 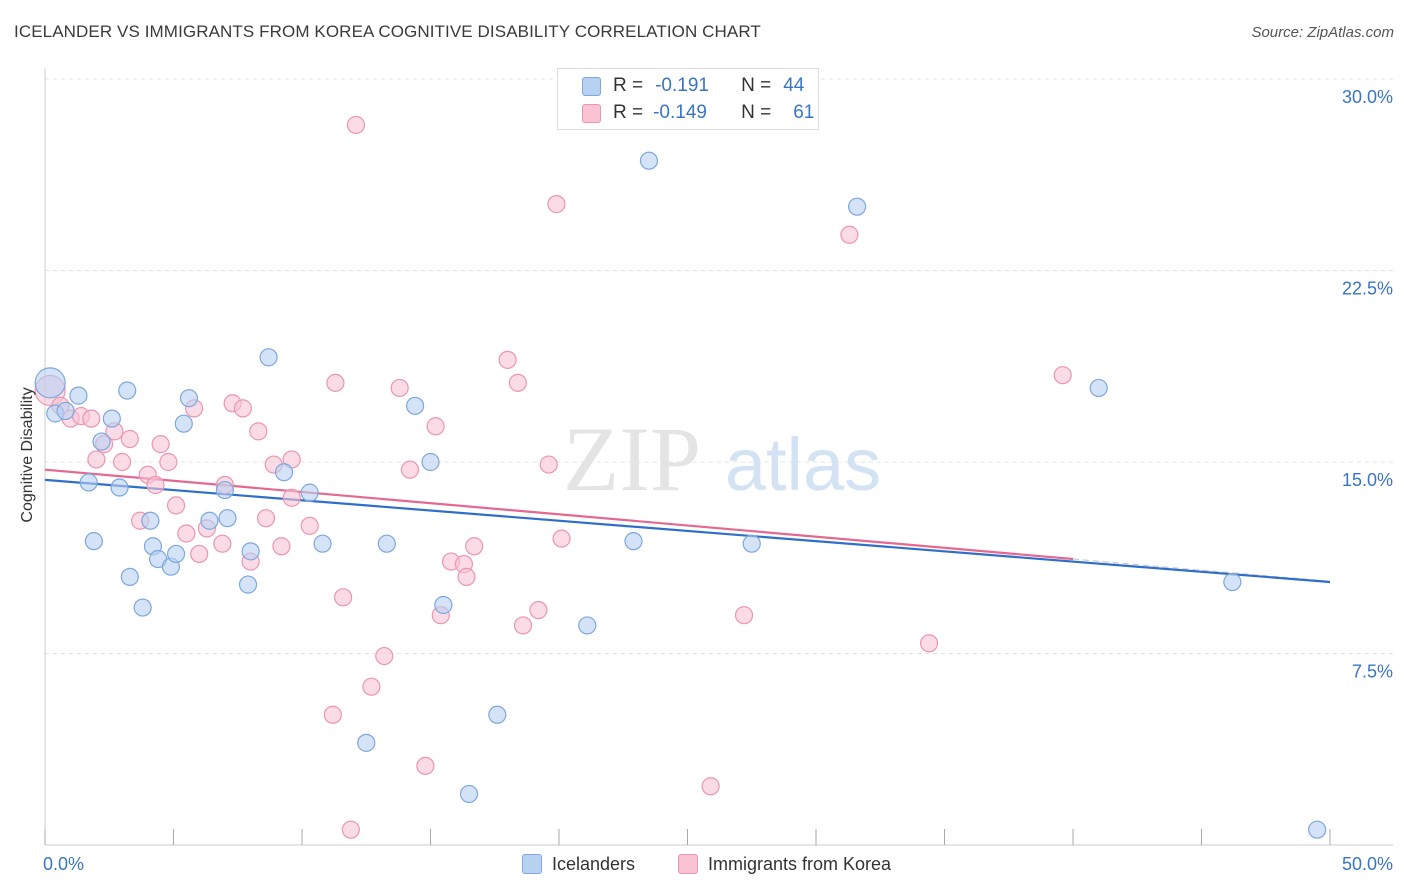 I want to click on legend-item-korea: Immigrants from Korea, so click(x=784, y=864).